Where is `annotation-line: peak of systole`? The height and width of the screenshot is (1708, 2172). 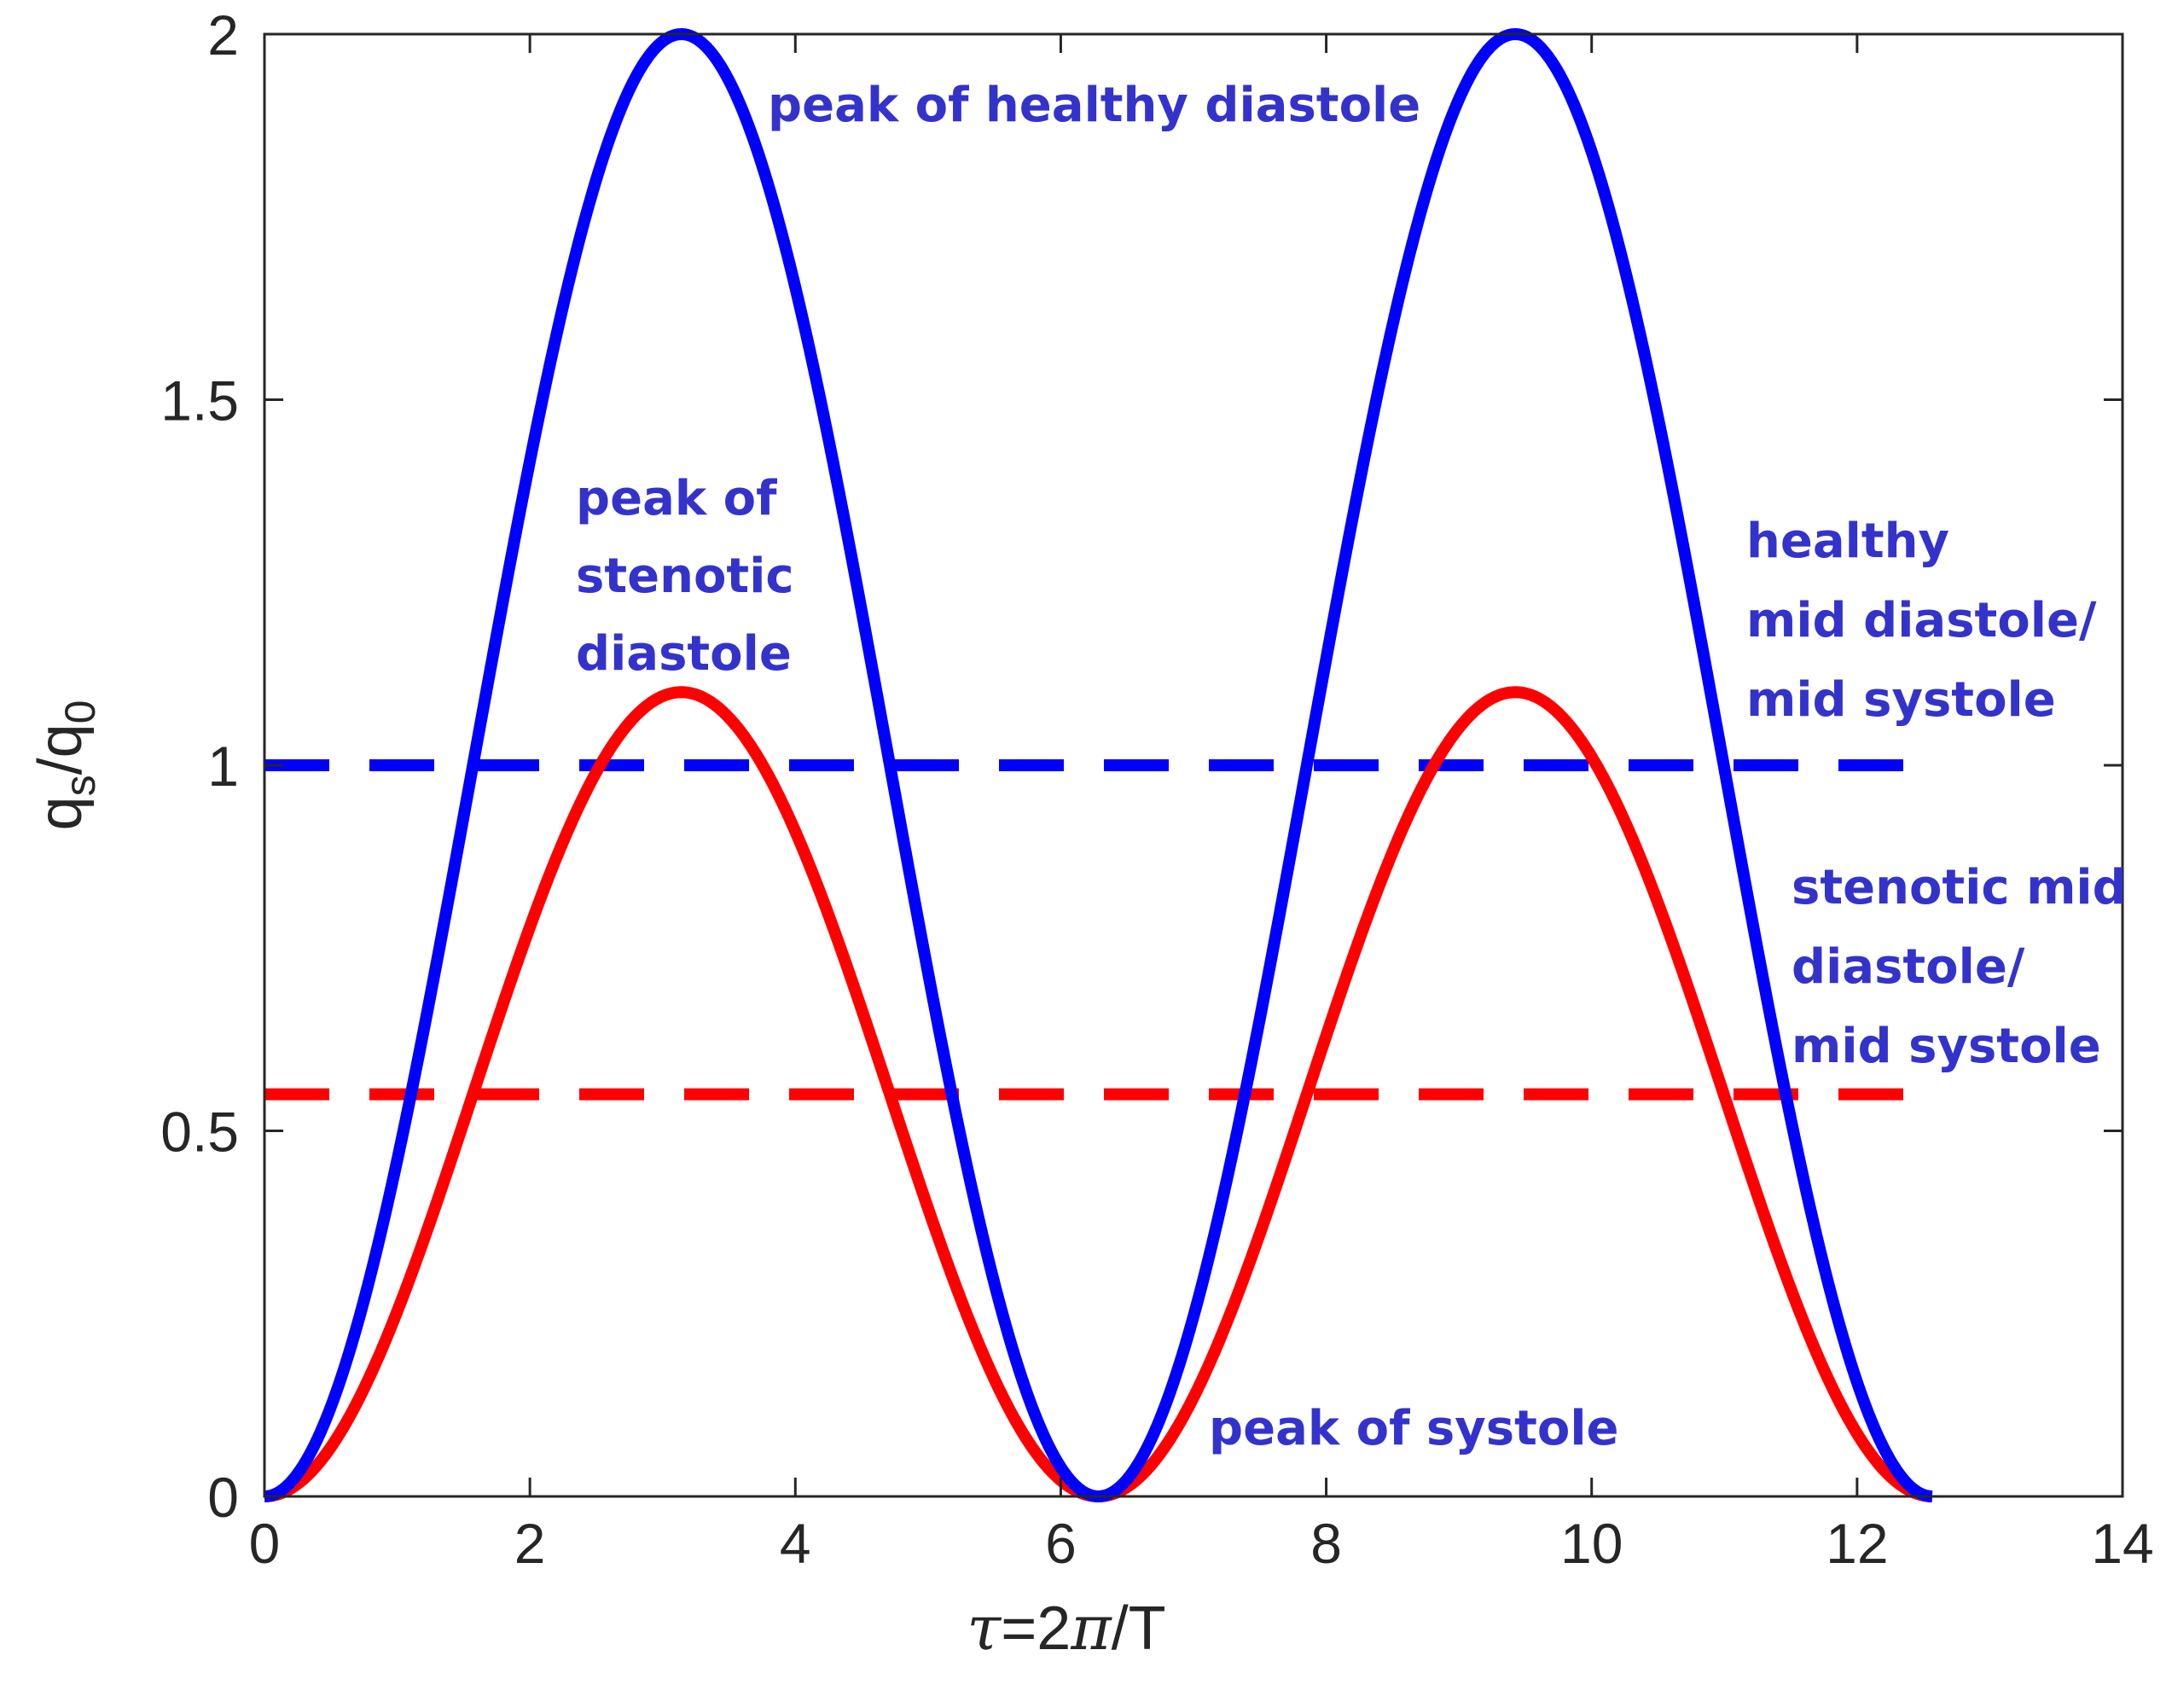 annotation-line: peak of systole is located at coordinates (1414, 1428).